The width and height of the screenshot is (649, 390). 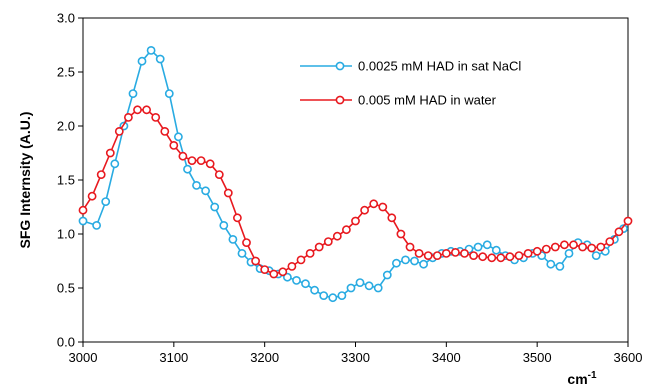 I want to click on x-tick-label: 3000, so click(x=83, y=357).